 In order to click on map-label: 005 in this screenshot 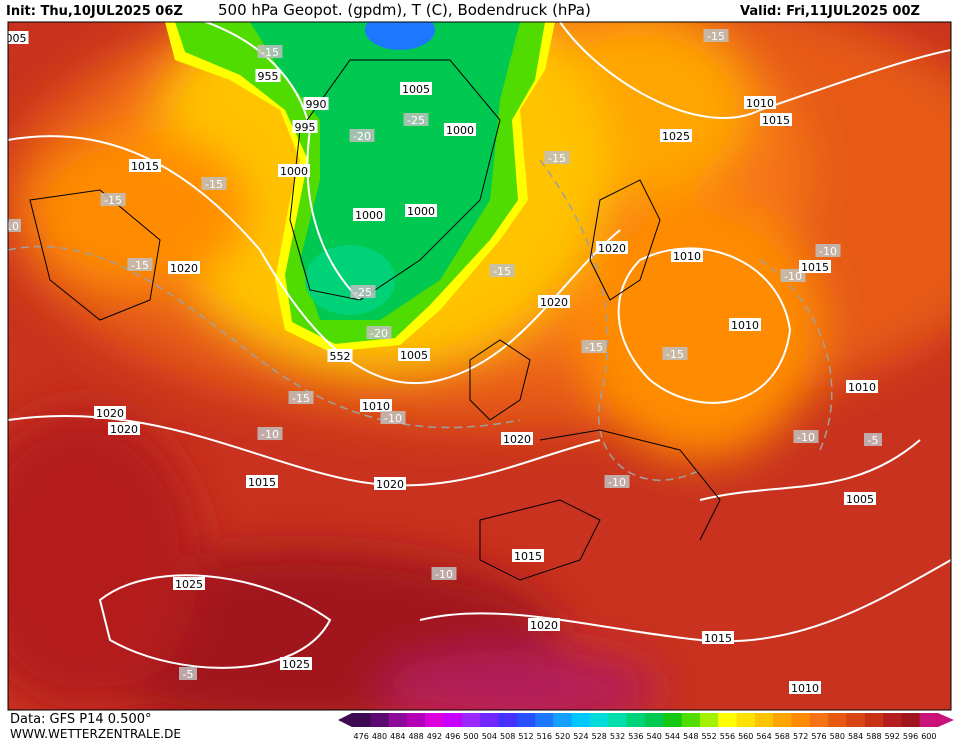, I will do `click(17, 38)`.